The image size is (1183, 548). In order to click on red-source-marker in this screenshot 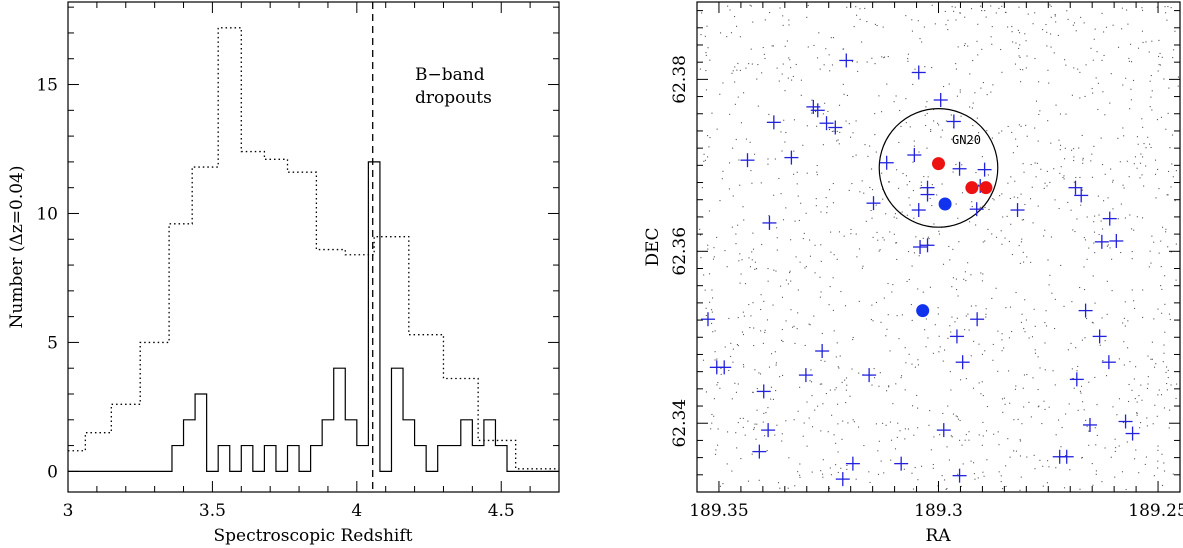, I will do `click(938, 164)`.